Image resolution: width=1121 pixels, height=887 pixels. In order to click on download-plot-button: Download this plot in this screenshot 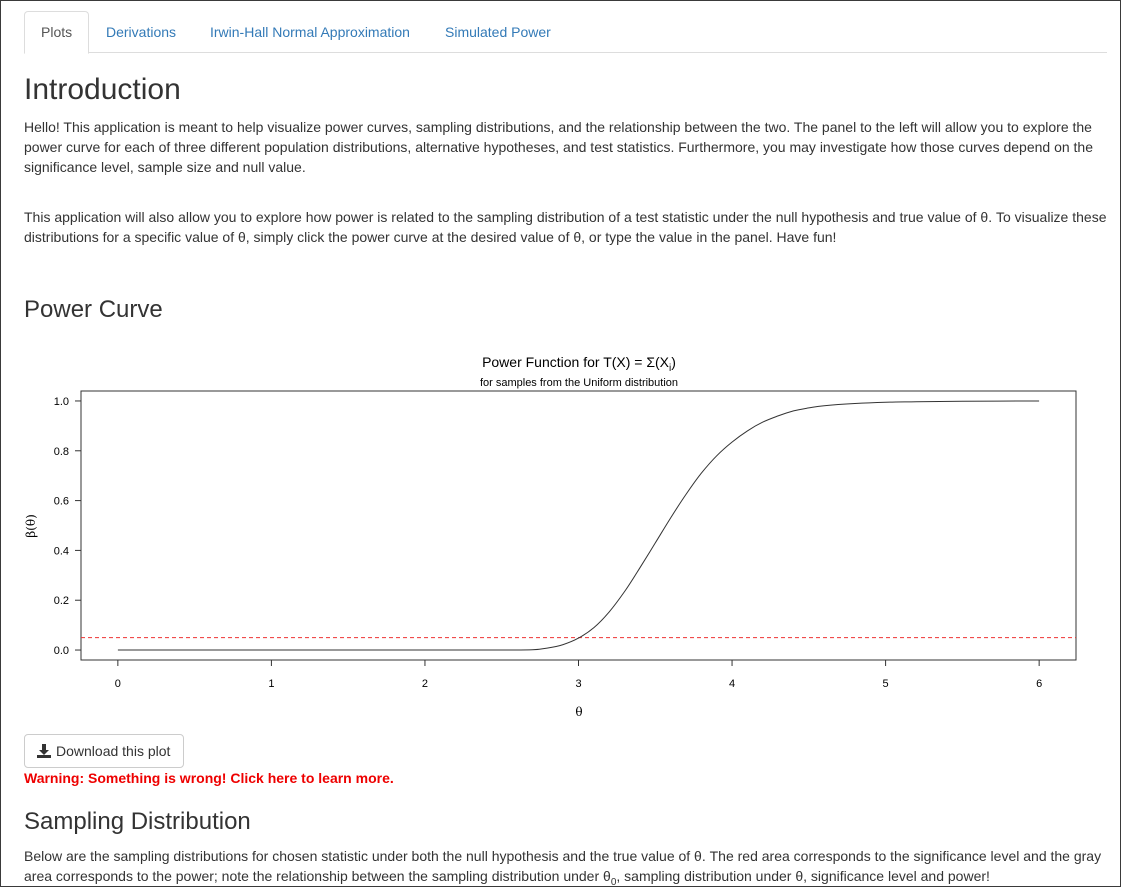, I will do `click(104, 751)`.